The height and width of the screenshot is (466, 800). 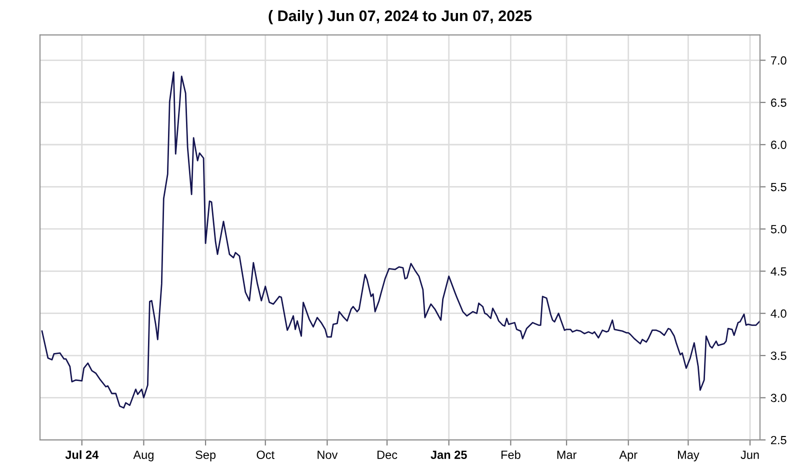 What do you see at coordinates (778, 440) in the screenshot?
I see `y-tick-label: 2.5` at bounding box center [778, 440].